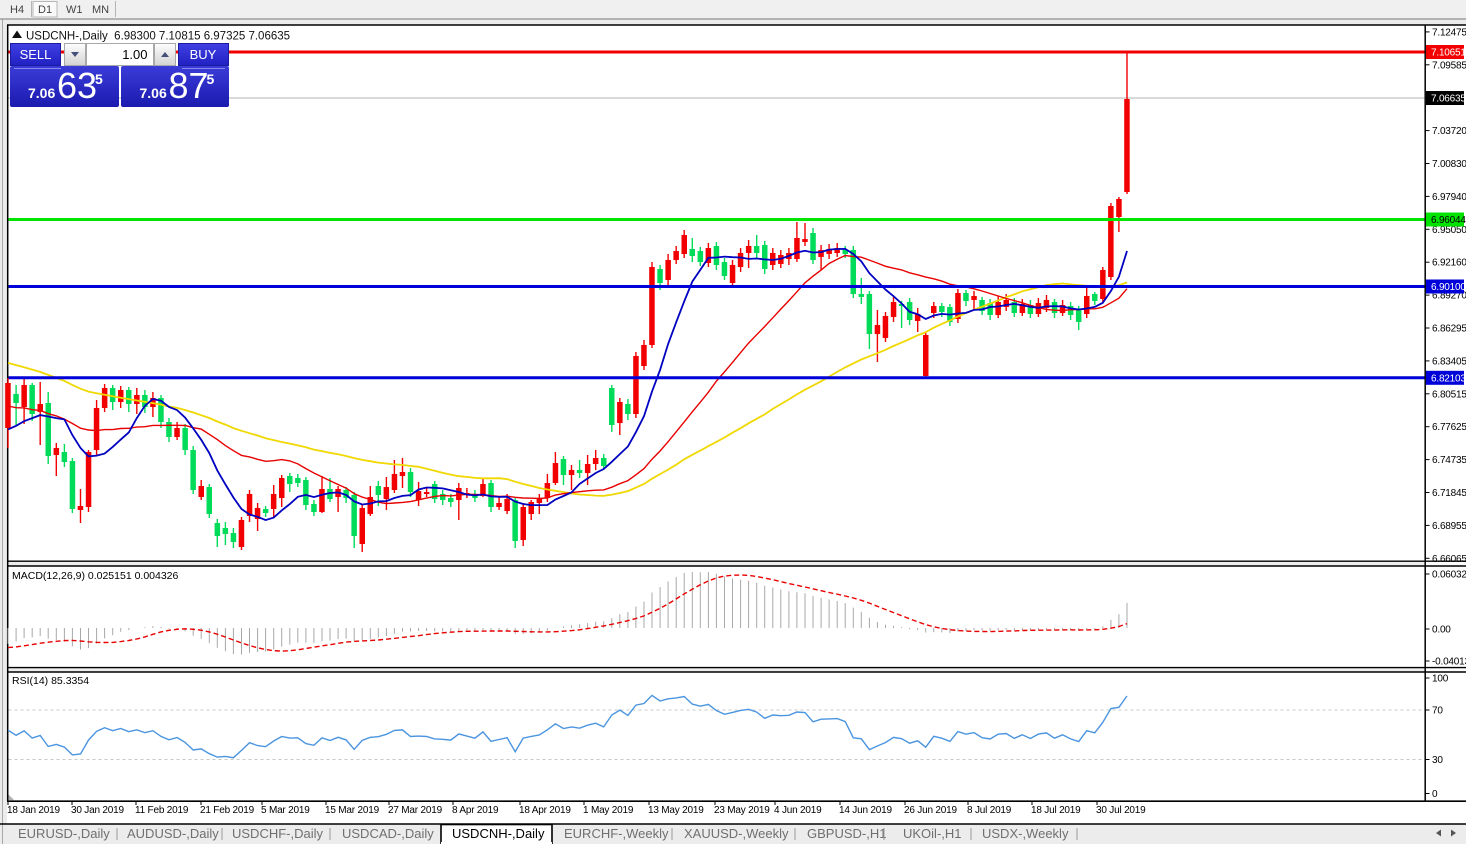 The height and width of the screenshot is (844, 1466). What do you see at coordinates (1448, 220) in the screenshot?
I see `svg-text: 6.96044` at bounding box center [1448, 220].